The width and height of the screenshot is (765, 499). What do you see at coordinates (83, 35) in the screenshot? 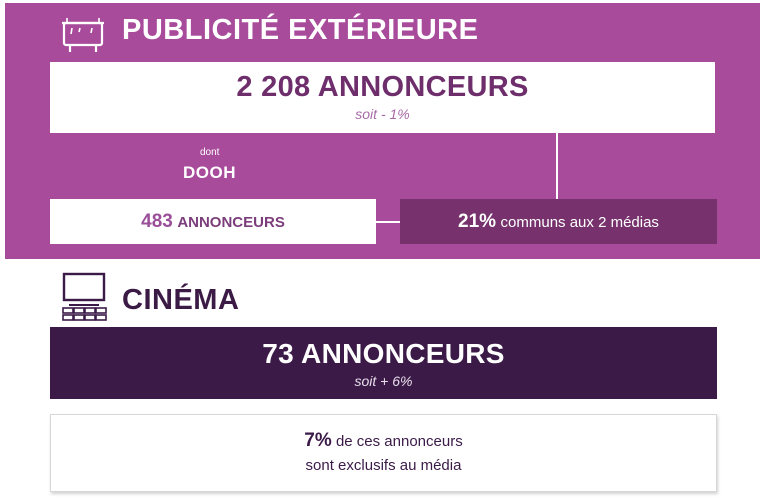
I see `billboard-icon` at bounding box center [83, 35].